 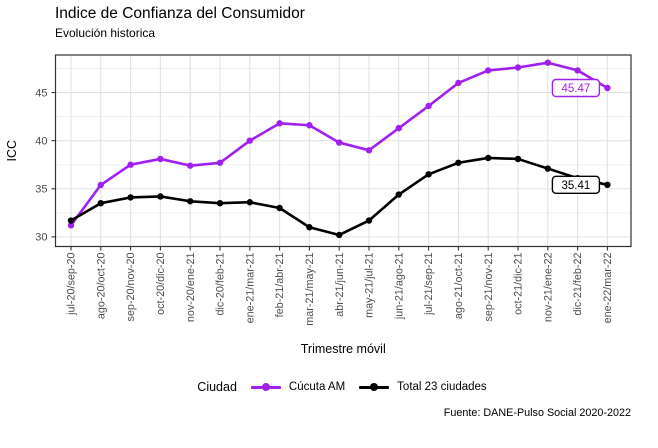 What do you see at coordinates (343, 349) in the screenshot?
I see `x-axis-title: Trimestre móvil` at bounding box center [343, 349].